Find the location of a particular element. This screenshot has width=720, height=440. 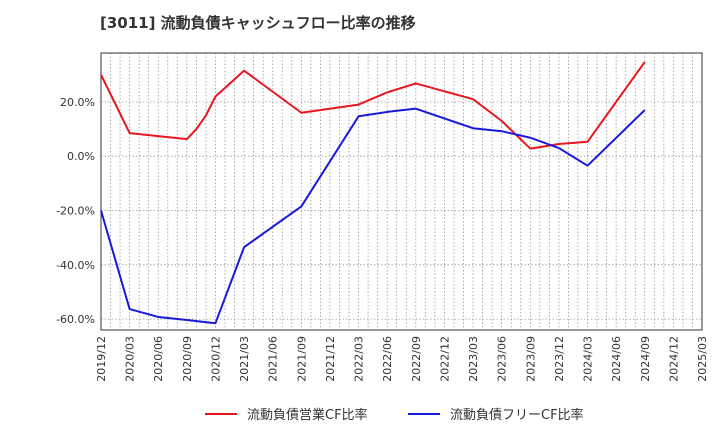

x-tick-label: 2023/06 is located at coordinates (502, 359).